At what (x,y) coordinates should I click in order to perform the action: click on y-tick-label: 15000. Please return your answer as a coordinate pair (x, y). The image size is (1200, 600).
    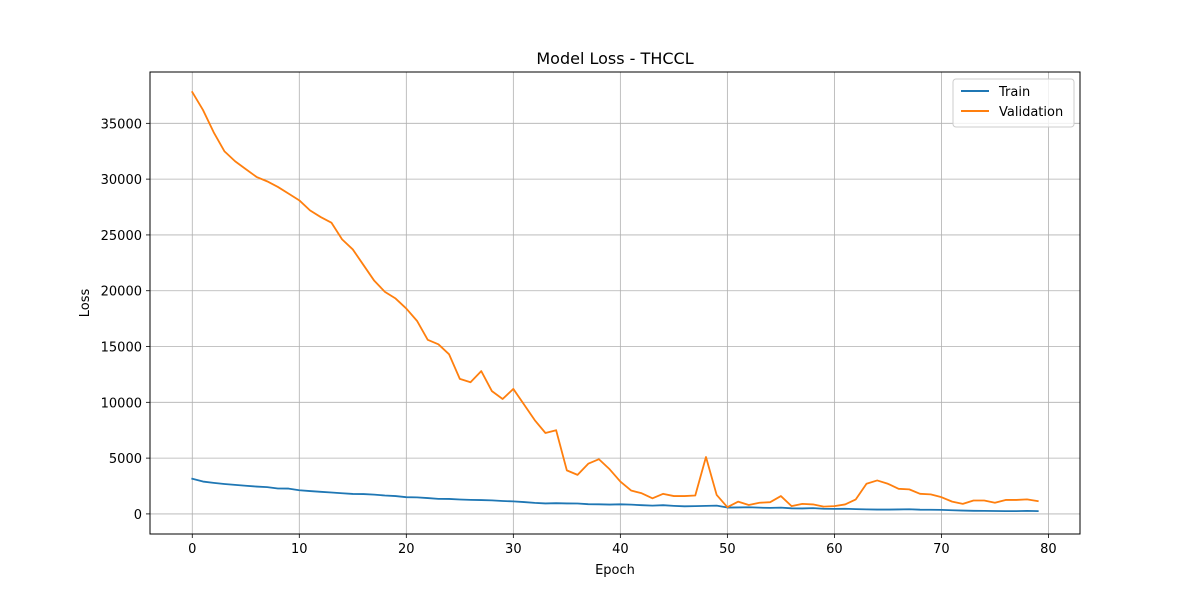
    Looking at the image, I should click on (121, 348).